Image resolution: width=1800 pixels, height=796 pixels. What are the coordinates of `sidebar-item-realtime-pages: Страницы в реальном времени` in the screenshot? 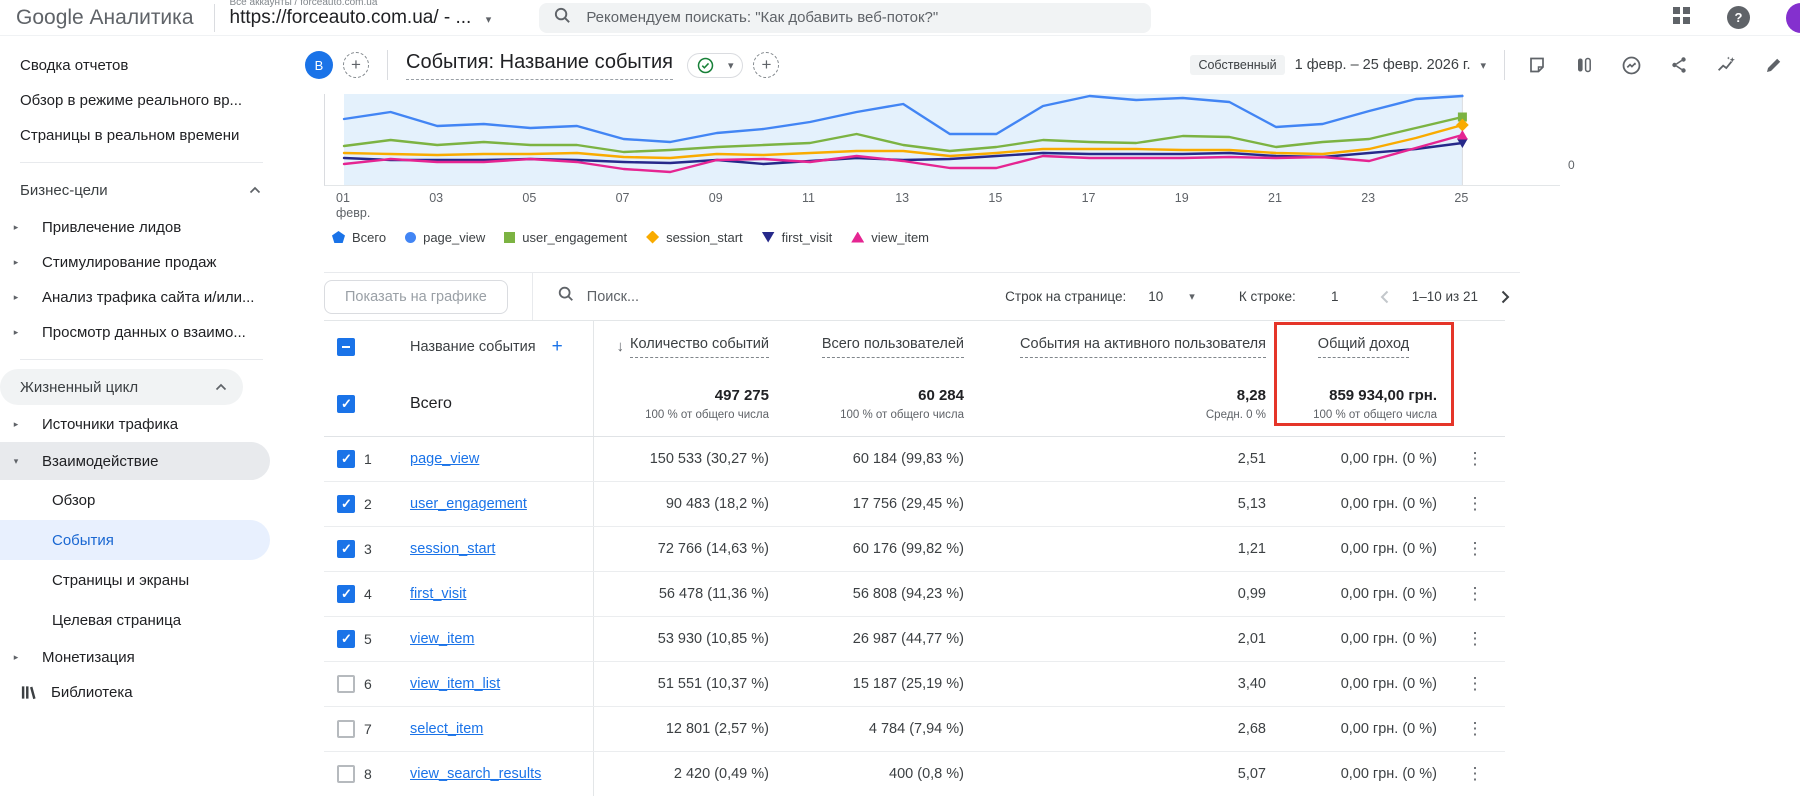 It's located at (130, 135).